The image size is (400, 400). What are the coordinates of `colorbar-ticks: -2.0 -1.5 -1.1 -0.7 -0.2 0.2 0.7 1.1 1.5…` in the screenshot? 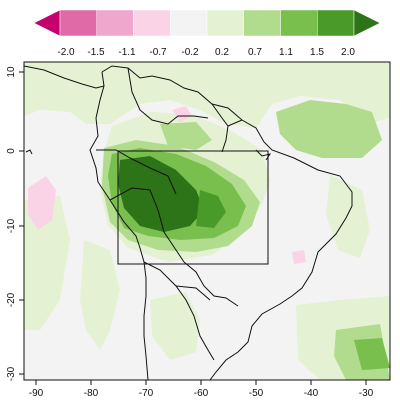 It's located at (206, 52).